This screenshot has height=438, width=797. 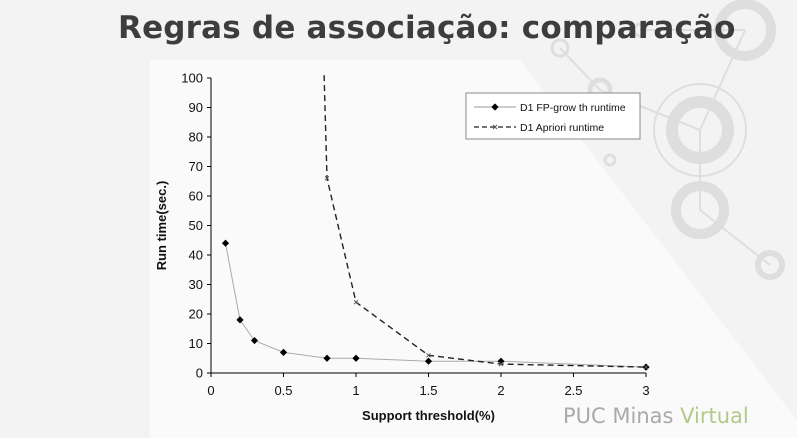 What do you see at coordinates (573, 390) in the screenshot?
I see `x-tick-label: 2.5` at bounding box center [573, 390].